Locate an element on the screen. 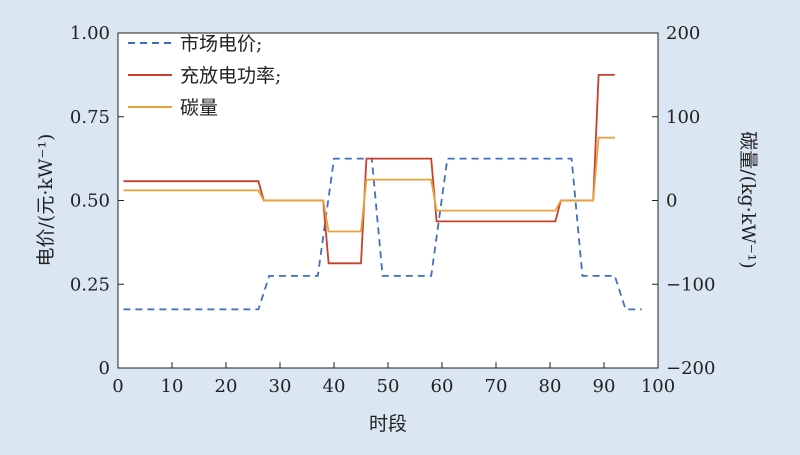 This screenshot has width=800, height=455. y-right-tick-label: 100 is located at coordinates (683, 117).